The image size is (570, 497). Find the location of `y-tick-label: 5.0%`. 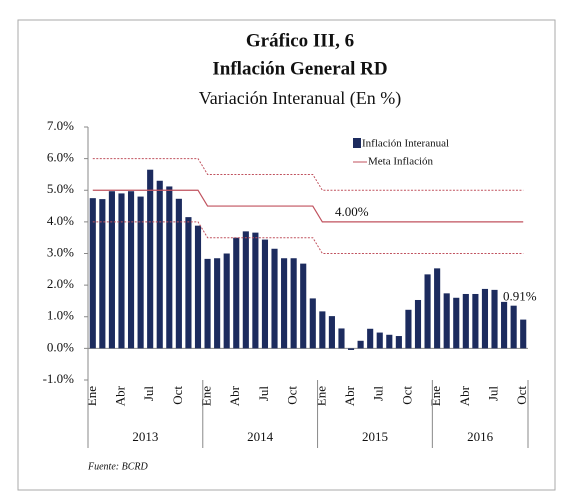

y-tick-label: 5.0% is located at coordinates (60, 188).